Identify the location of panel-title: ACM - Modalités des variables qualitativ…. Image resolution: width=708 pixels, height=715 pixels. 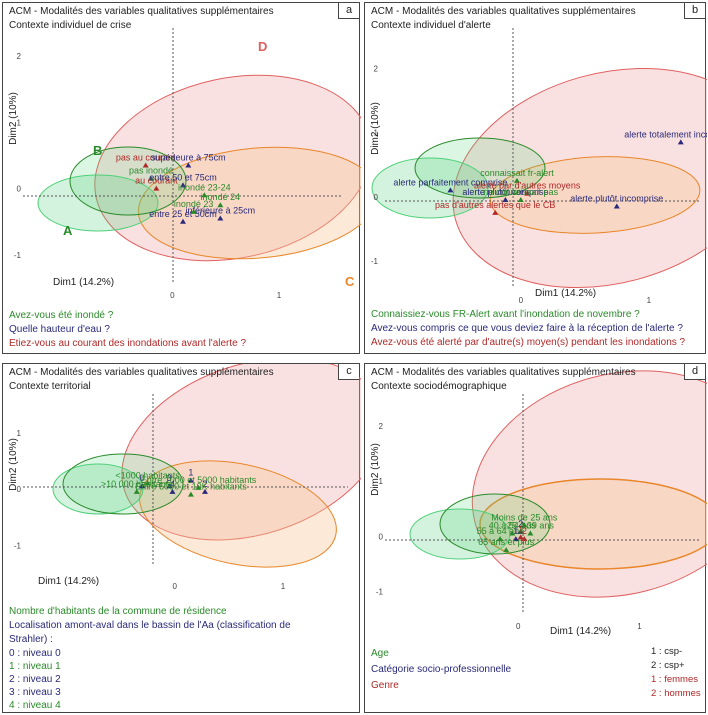
(503, 11).